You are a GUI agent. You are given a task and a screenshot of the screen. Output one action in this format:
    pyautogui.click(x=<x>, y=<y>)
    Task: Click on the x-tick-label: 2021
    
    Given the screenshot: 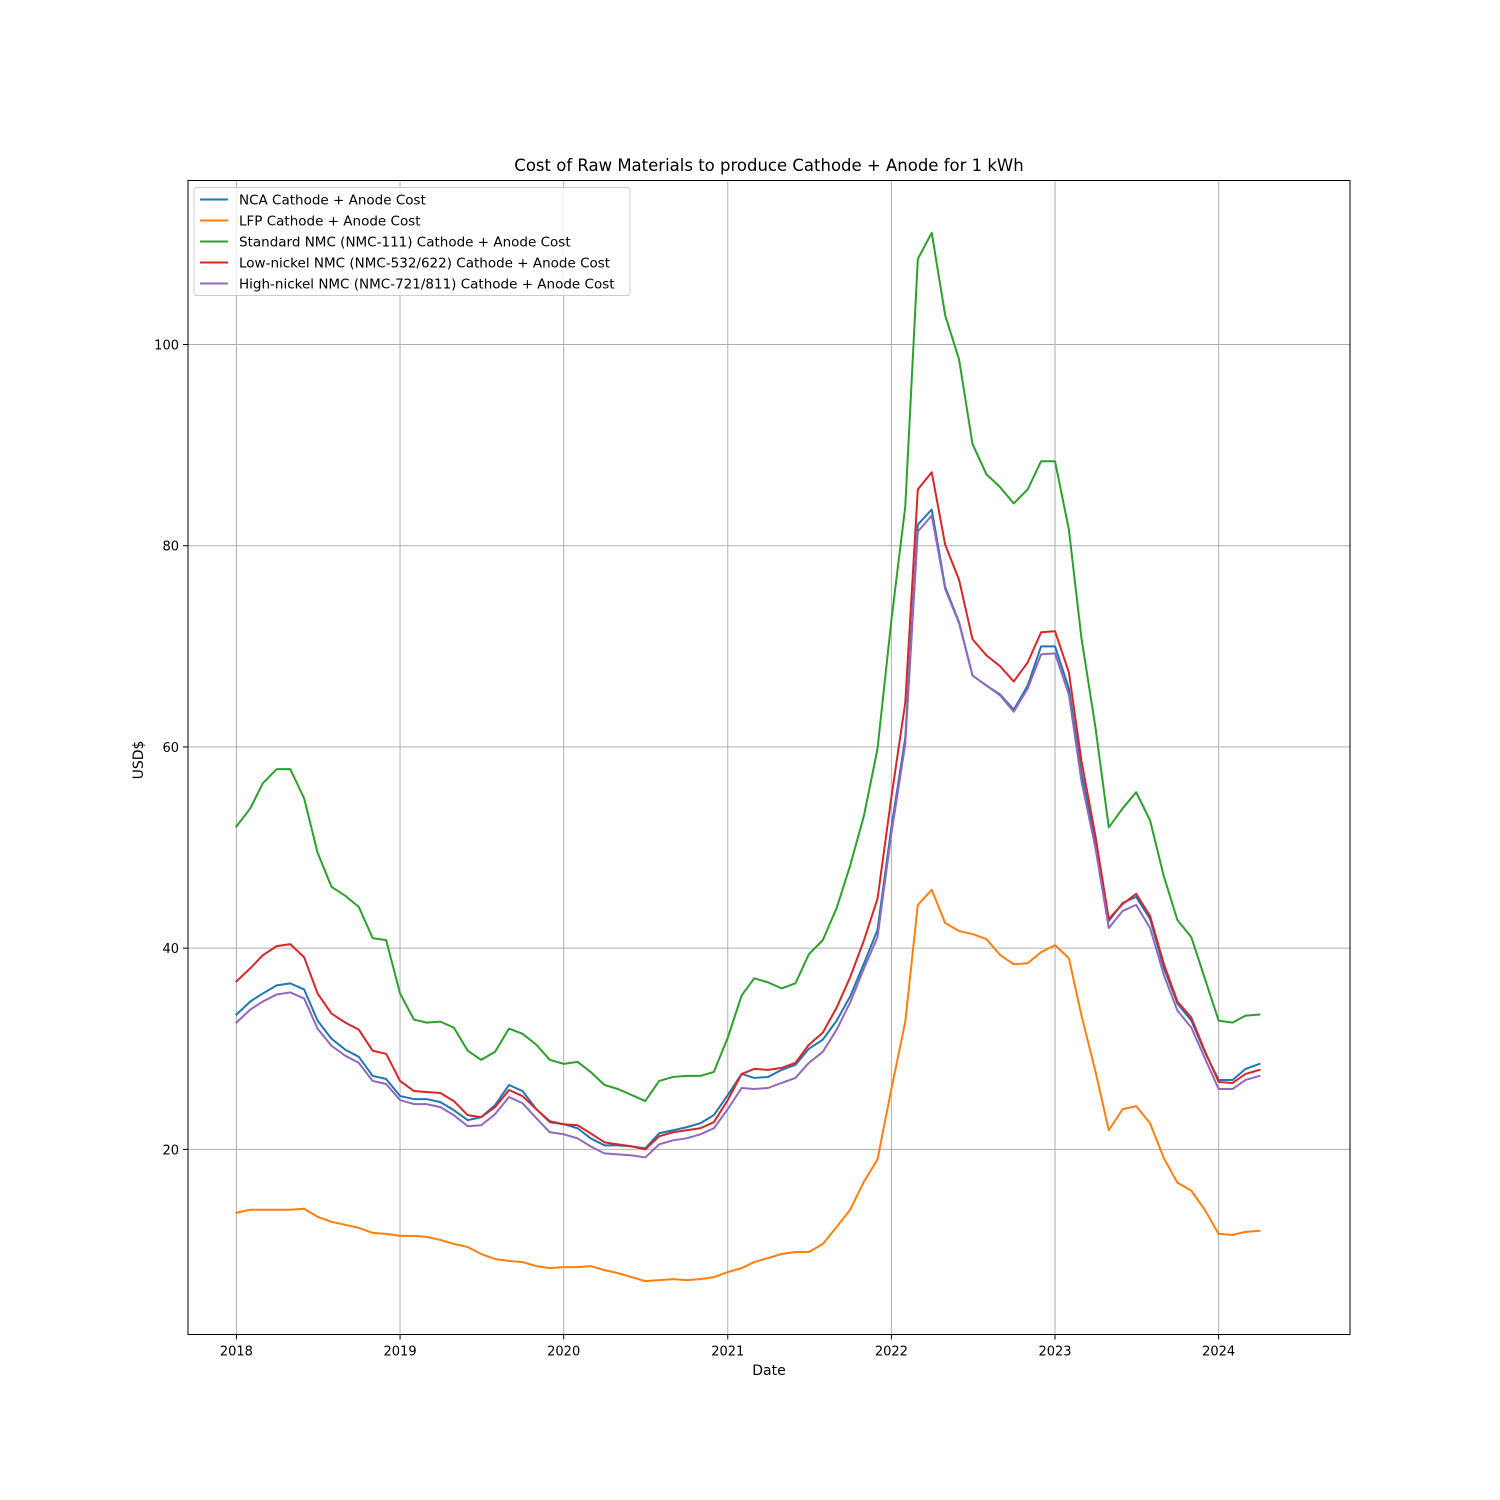 What is the action you would take?
    pyautogui.click(x=727, y=1352)
    